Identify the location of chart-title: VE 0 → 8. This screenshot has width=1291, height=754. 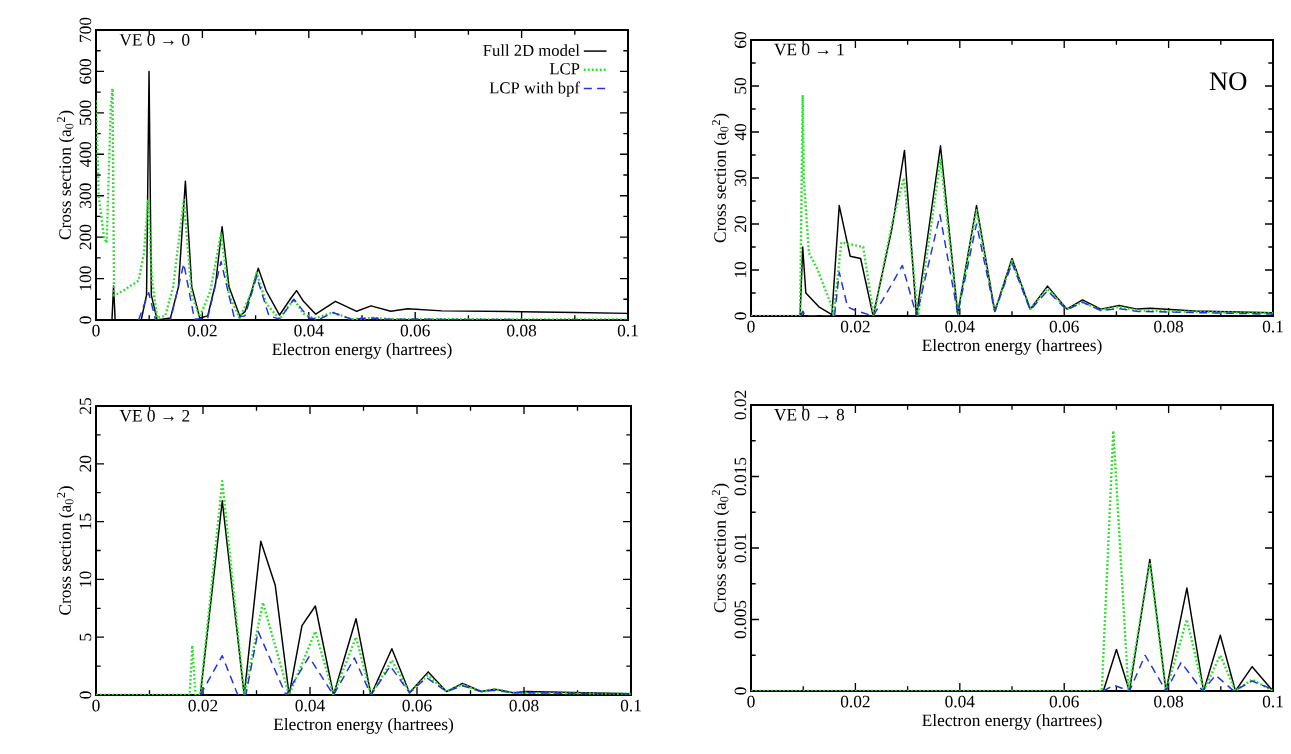
(809, 414).